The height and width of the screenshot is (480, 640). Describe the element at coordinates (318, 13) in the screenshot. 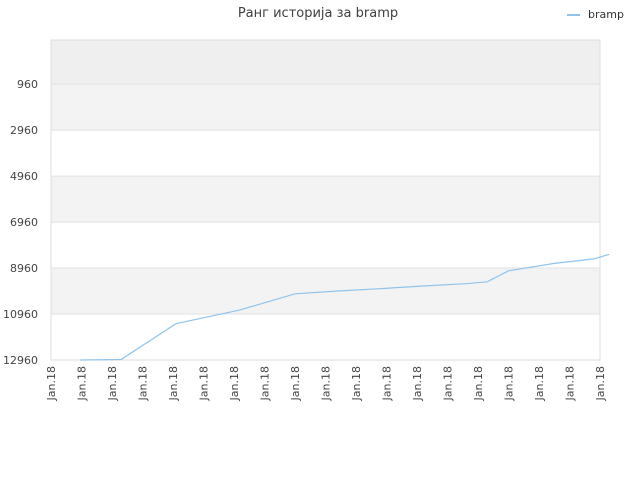

I see `chart-title: Ранг историја за bramp` at that location.